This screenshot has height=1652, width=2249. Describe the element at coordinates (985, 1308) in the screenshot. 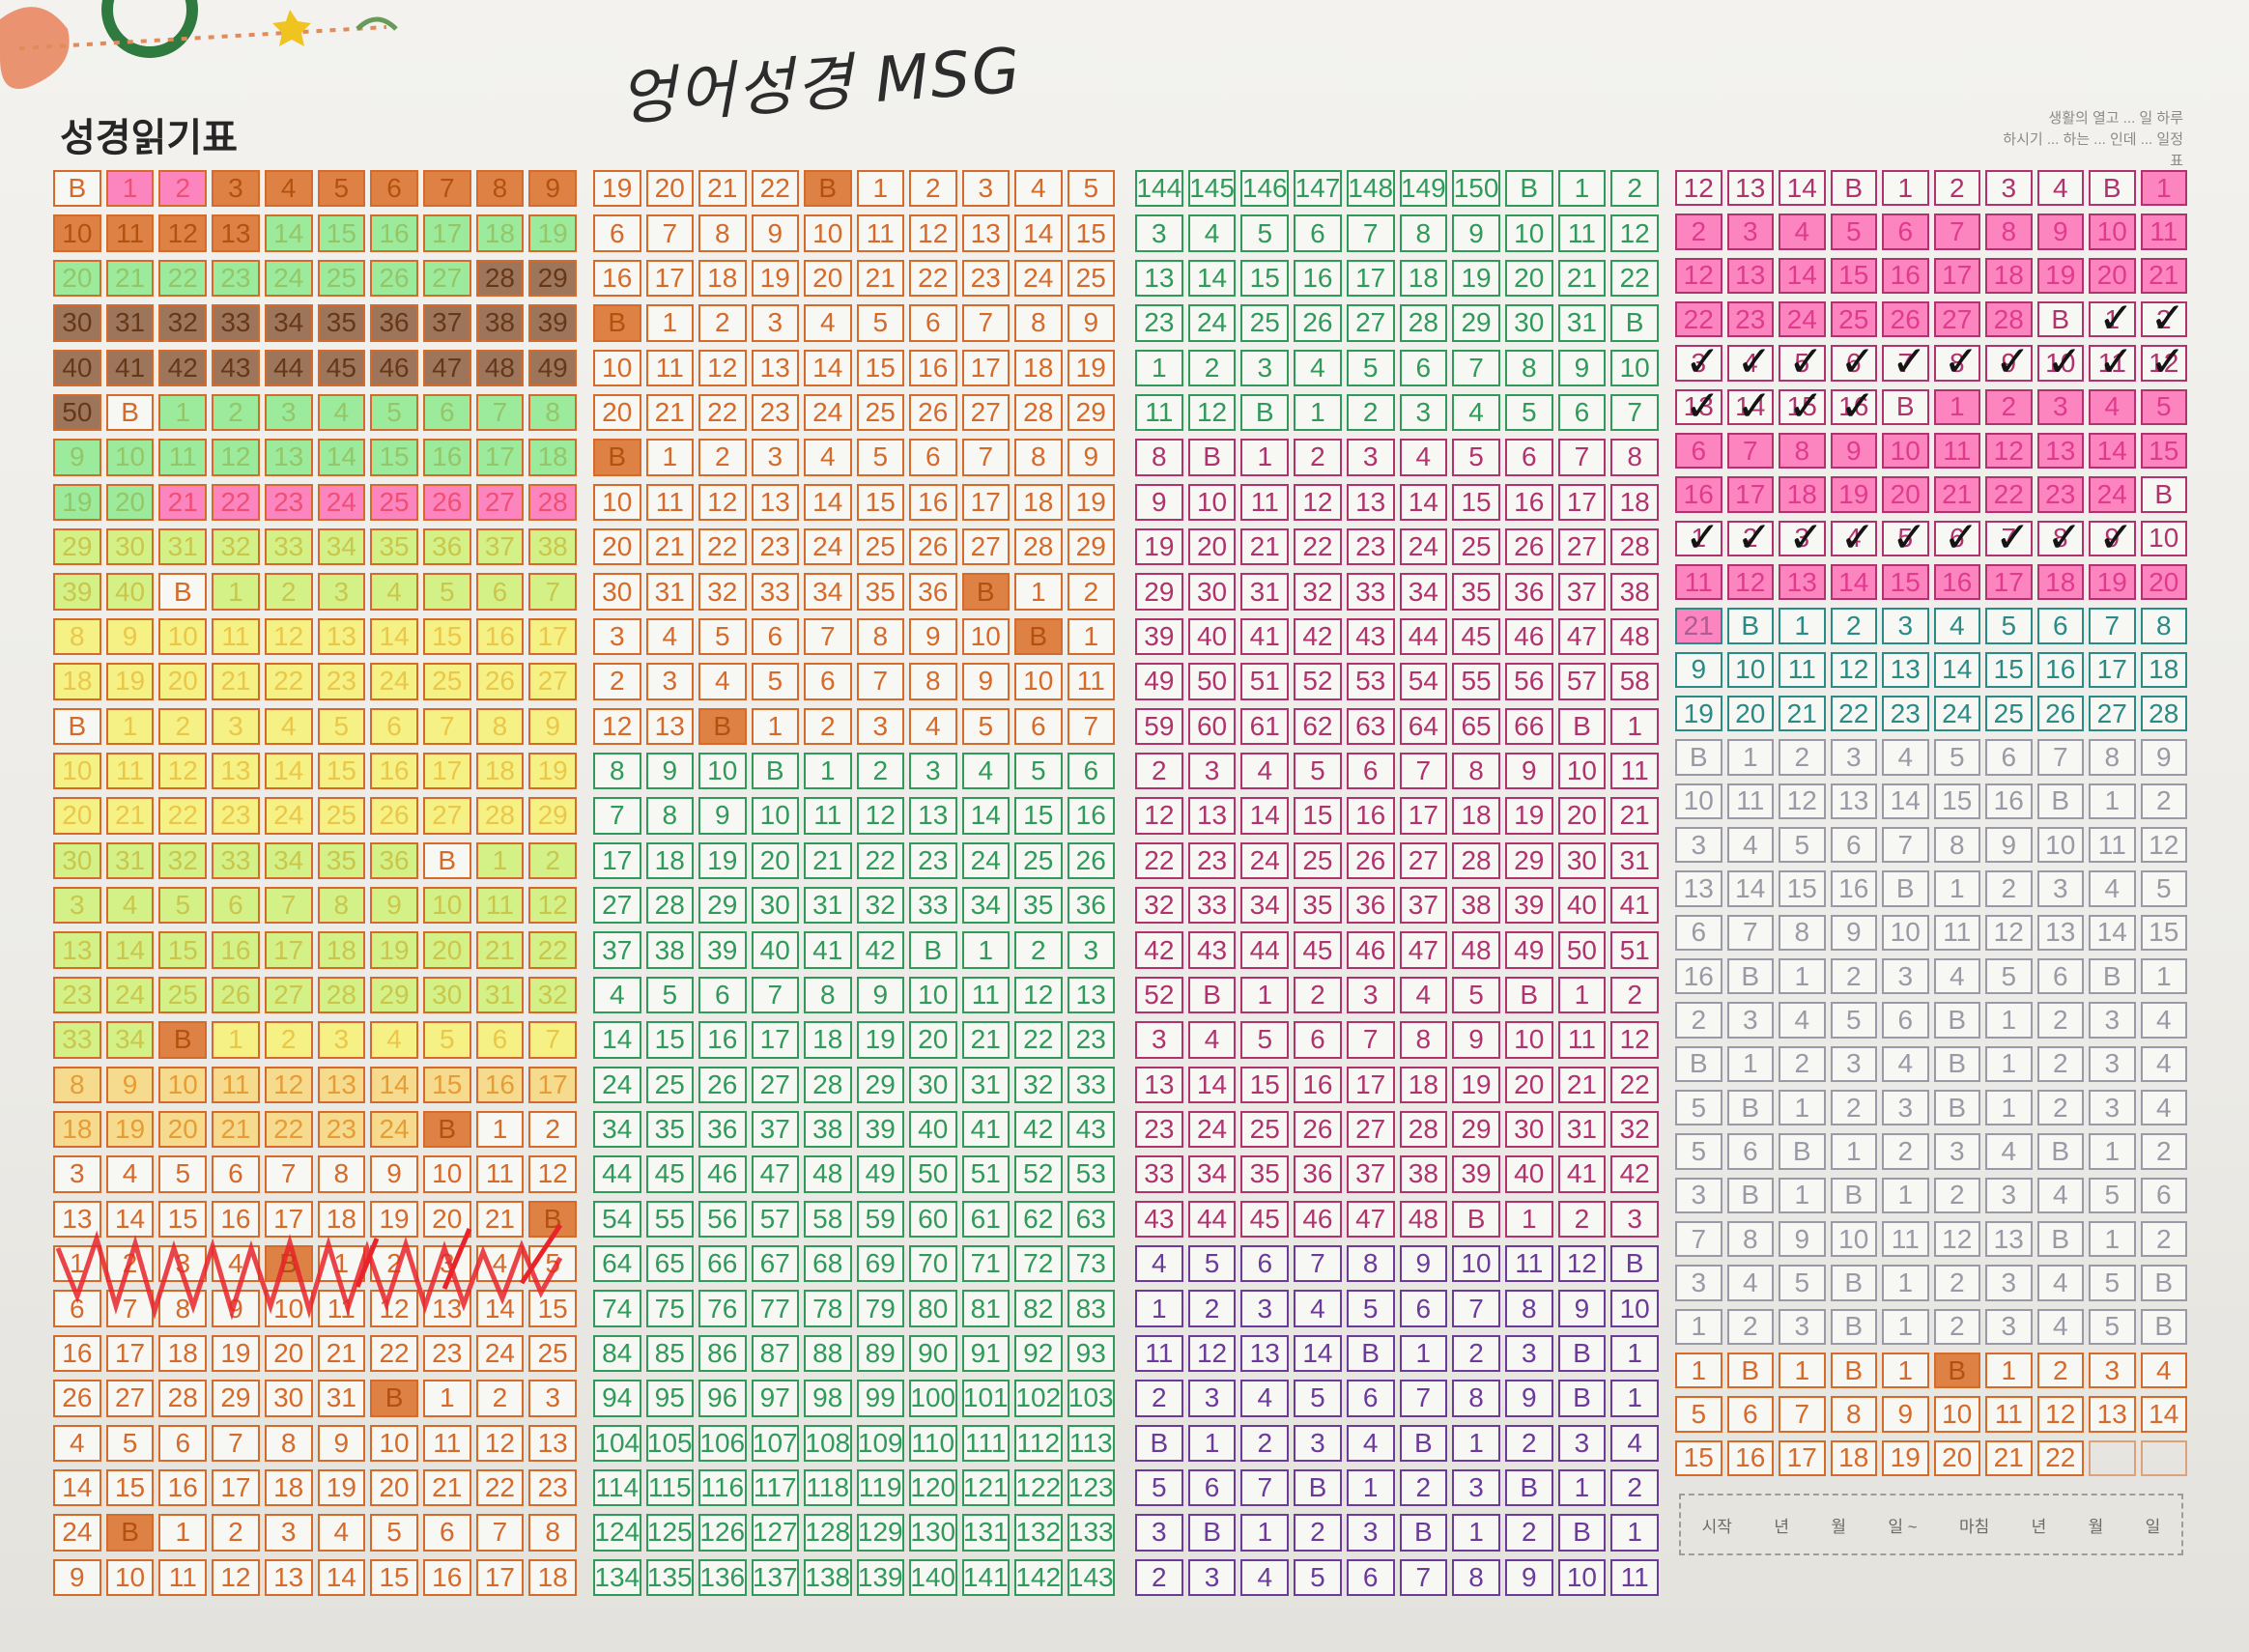

I see `chapter-number: 81` at that location.